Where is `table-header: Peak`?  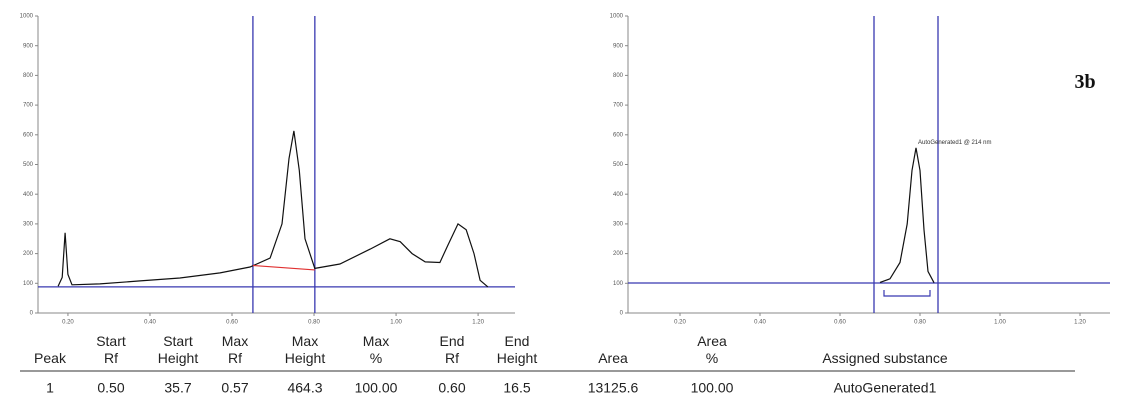 table-header: Peak is located at coordinates (50, 358).